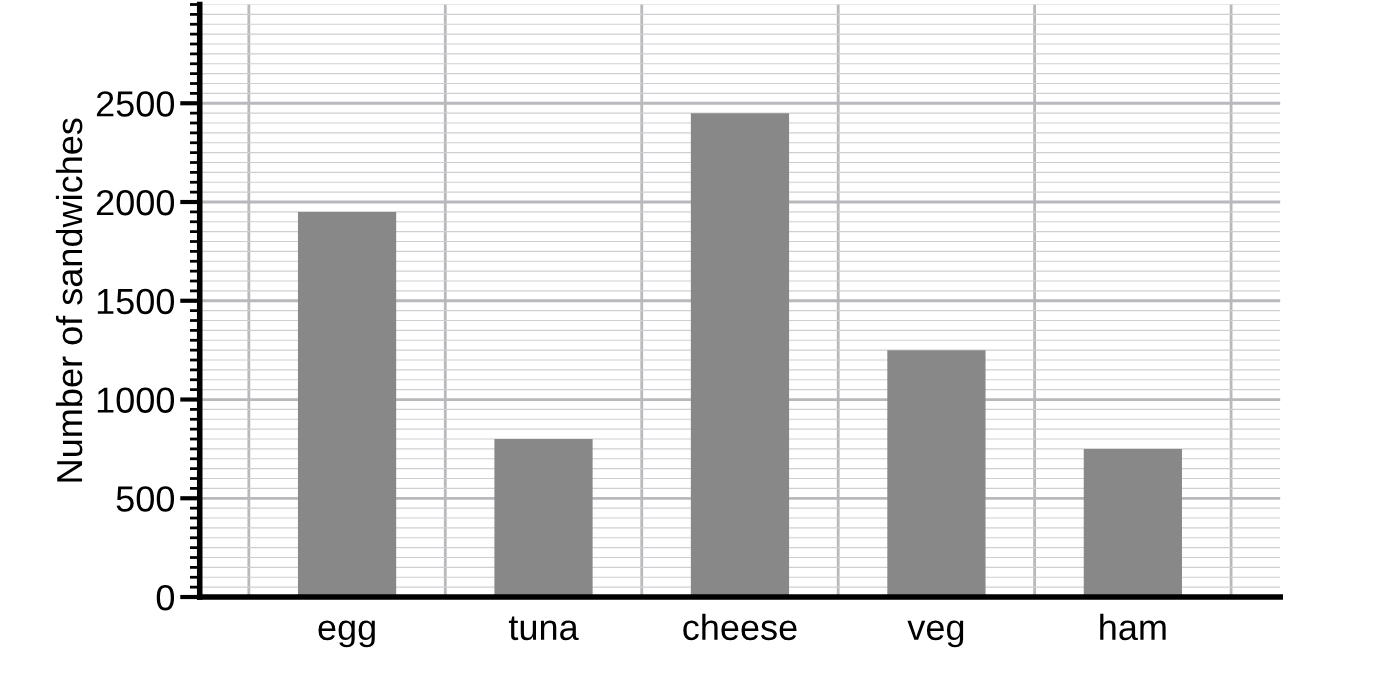 Image resolution: width=1387 pixels, height=693 pixels. Describe the element at coordinates (135, 202) in the screenshot. I see `y-tick-label: 2000` at that location.